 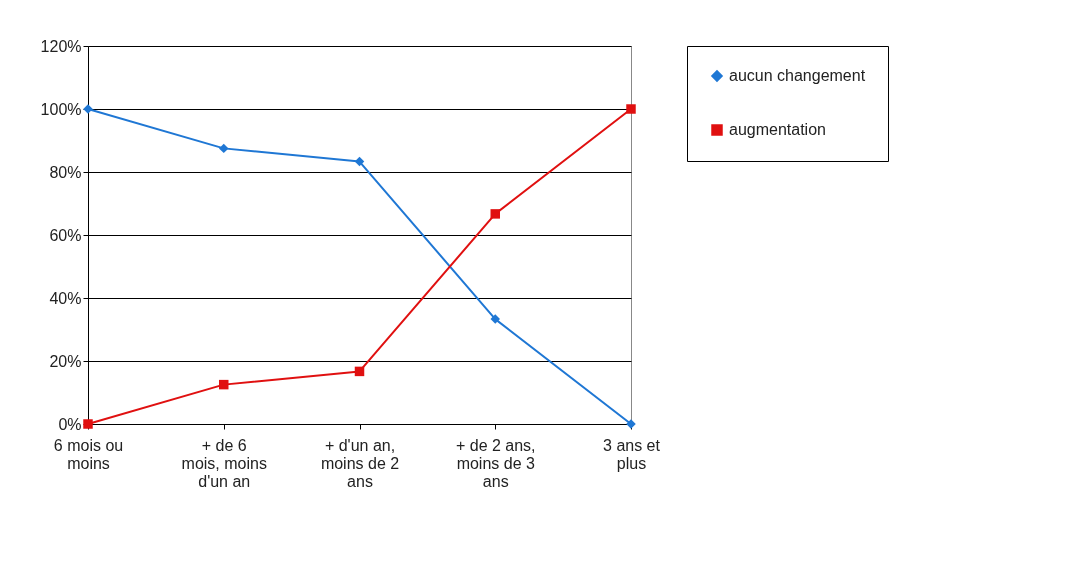 What do you see at coordinates (632, 454) in the screenshot?
I see `x-tick-label: 3 ans et plus` at bounding box center [632, 454].